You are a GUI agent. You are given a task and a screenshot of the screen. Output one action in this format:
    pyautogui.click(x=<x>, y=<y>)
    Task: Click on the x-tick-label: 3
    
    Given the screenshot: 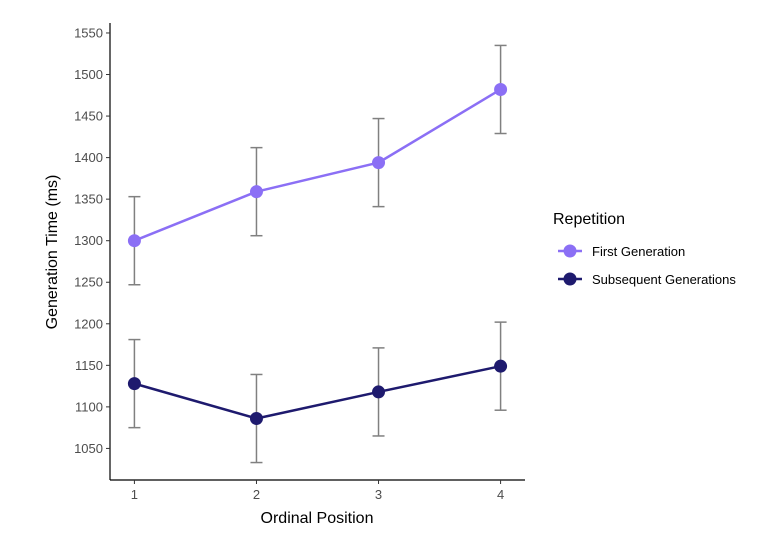 What is the action you would take?
    pyautogui.click(x=378, y=494)
    